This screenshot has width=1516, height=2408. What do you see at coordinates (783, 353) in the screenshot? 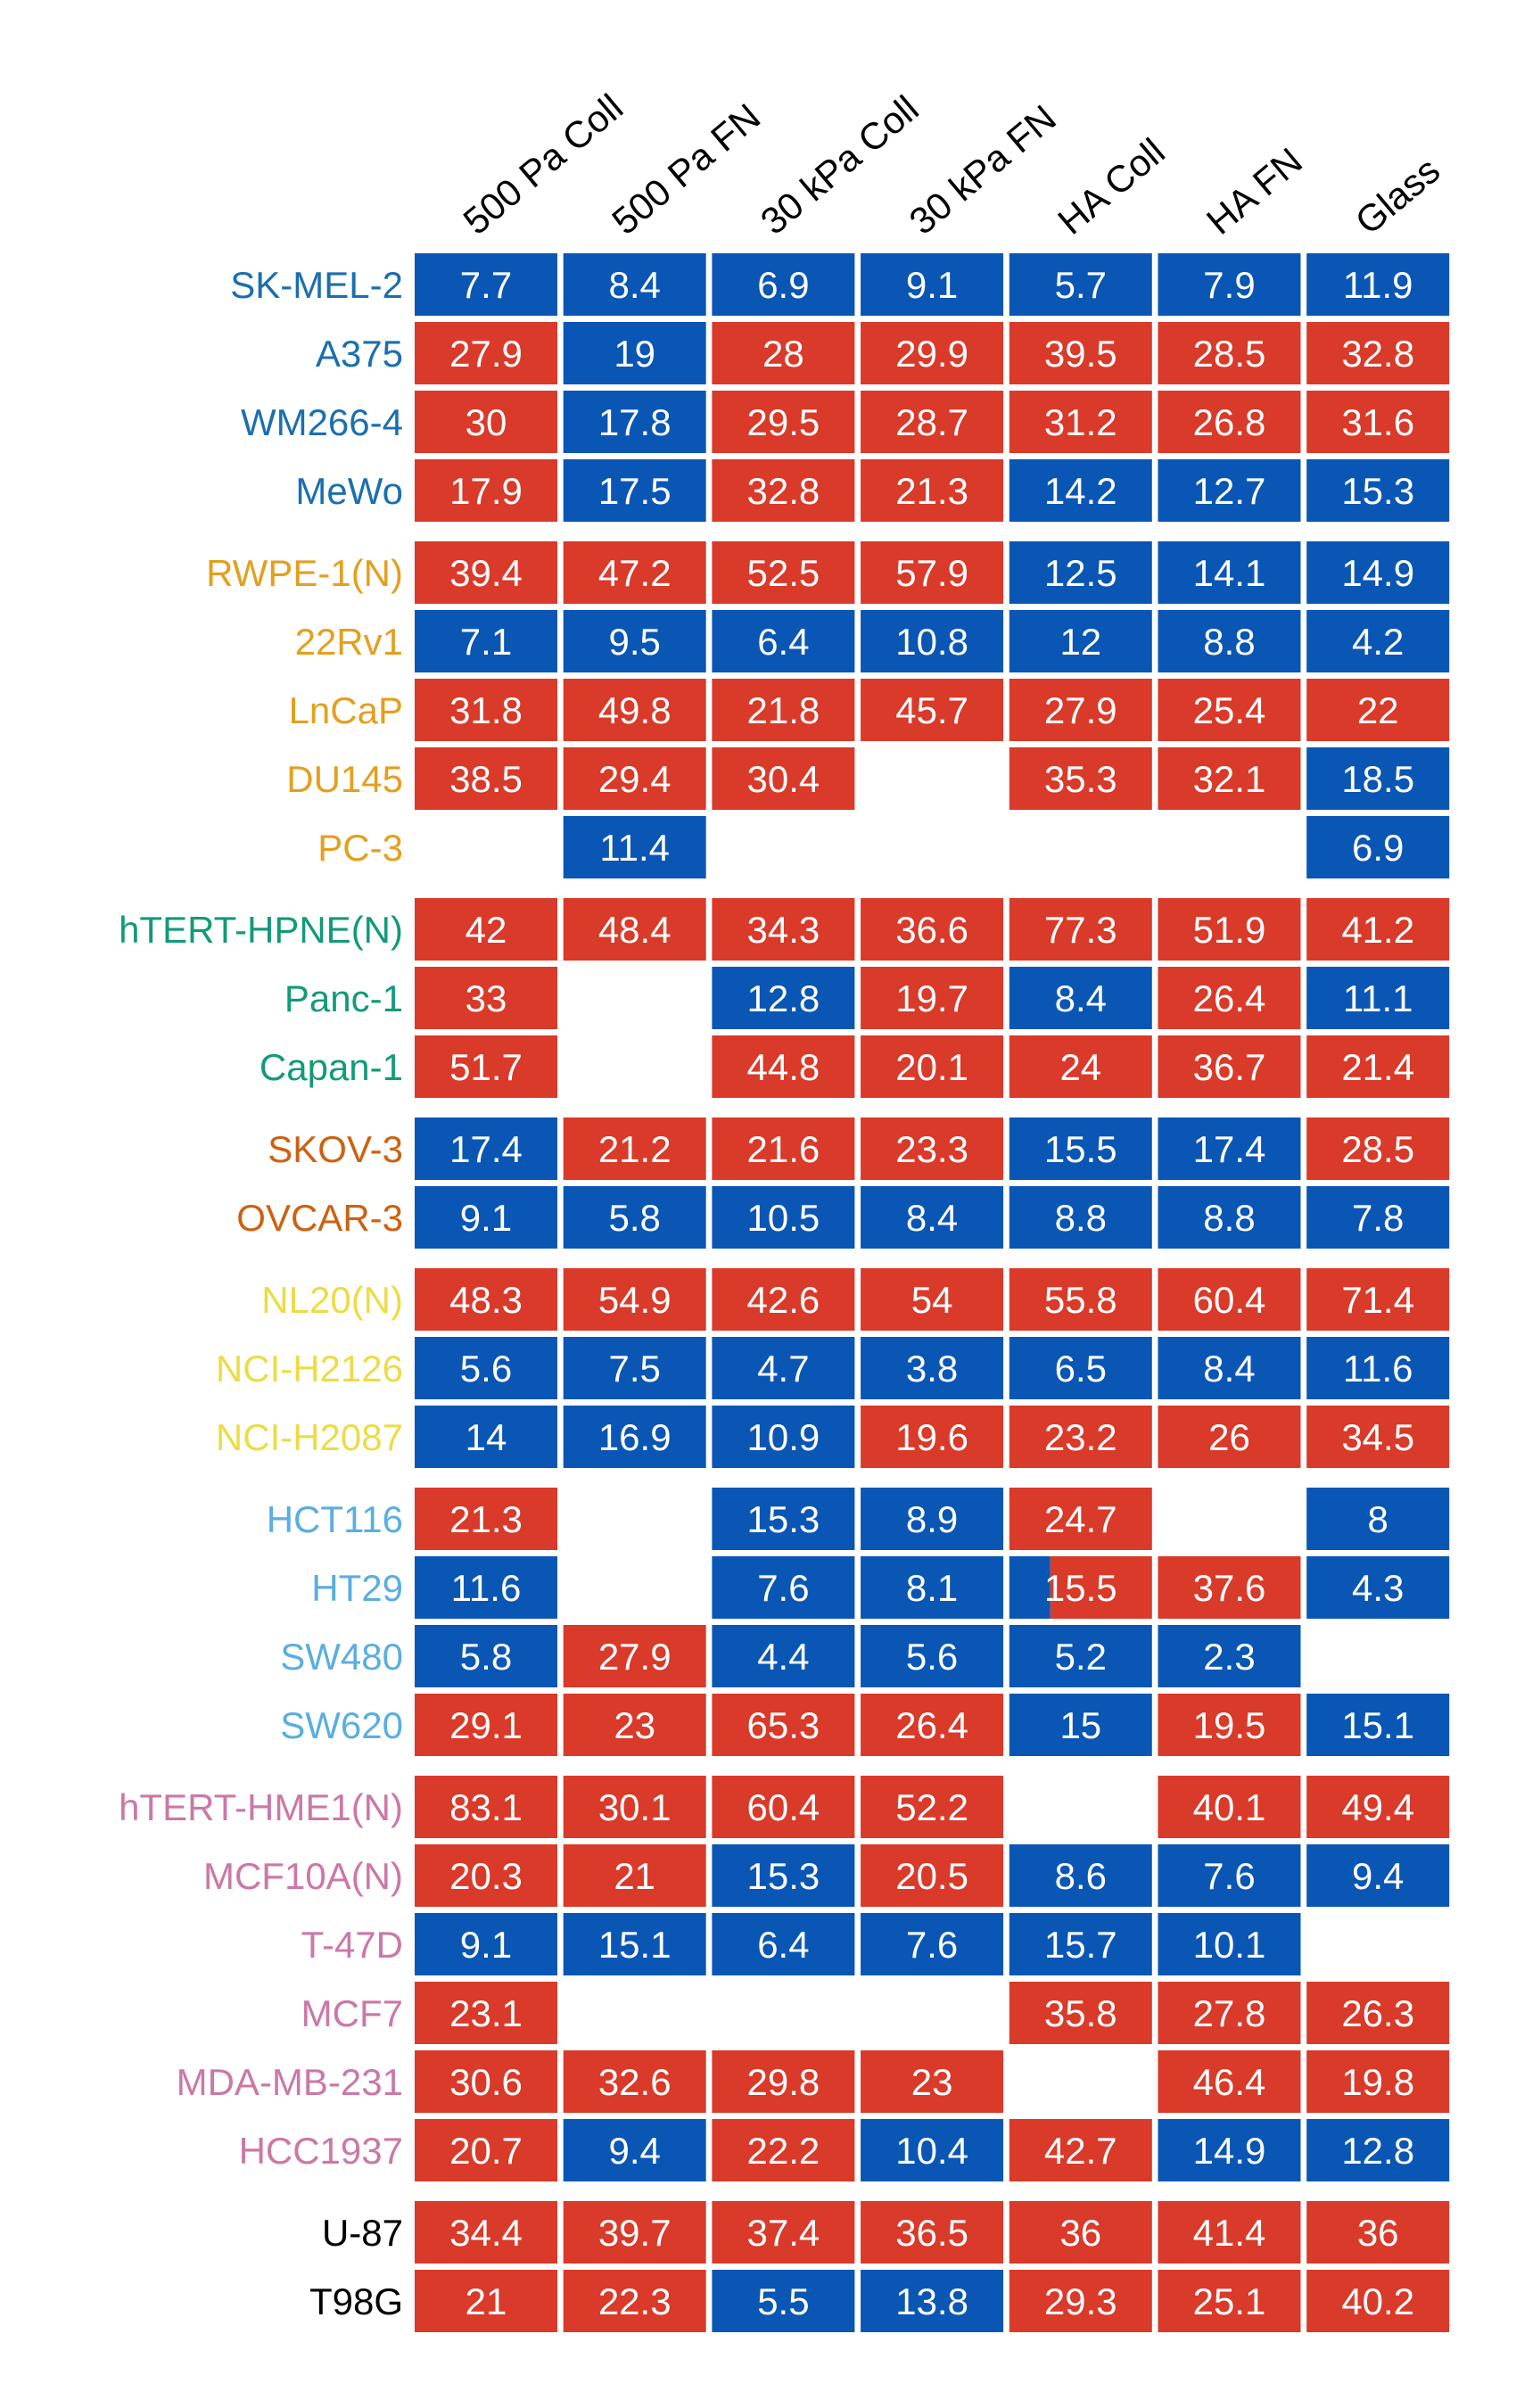
I see `cell-a375-30-kpa-coll` at bounding box center [783, 353].